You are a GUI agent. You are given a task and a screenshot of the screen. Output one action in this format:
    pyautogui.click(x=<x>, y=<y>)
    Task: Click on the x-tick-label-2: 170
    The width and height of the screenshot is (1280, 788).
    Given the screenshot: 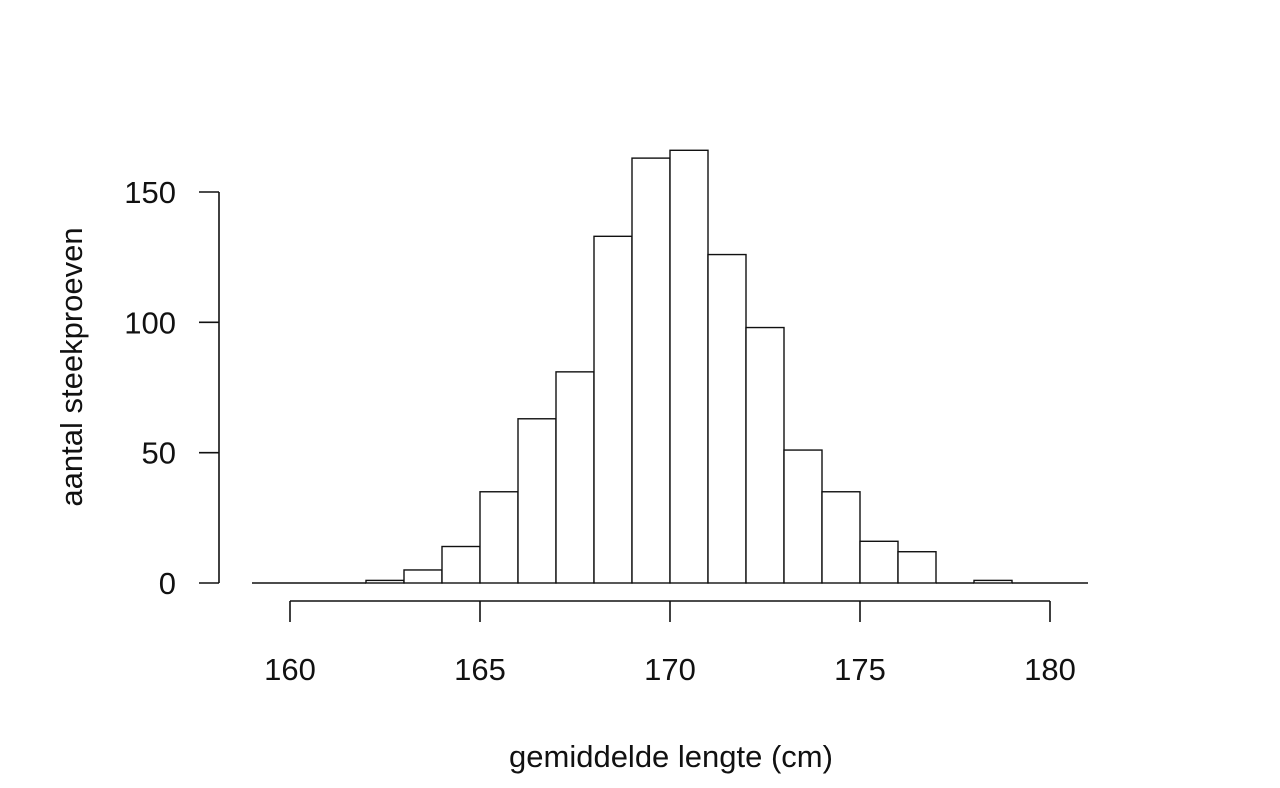 What is the action you would take?
    pyautogui.click(x=670, y=669)
    